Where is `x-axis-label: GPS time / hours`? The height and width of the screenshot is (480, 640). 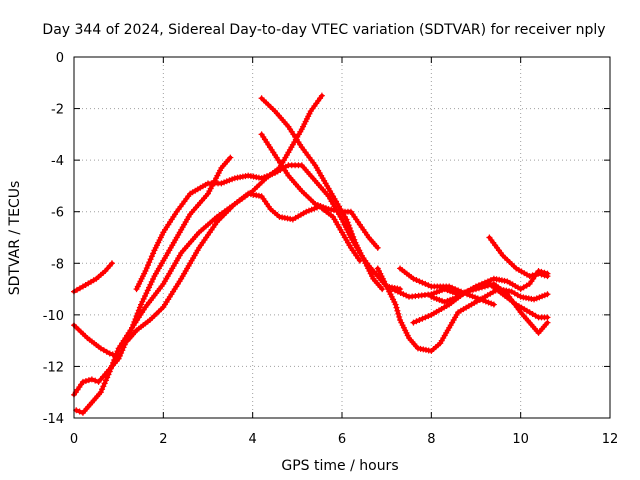 x-axis-label: GPS time / hours is located at coordinates (339, 466).